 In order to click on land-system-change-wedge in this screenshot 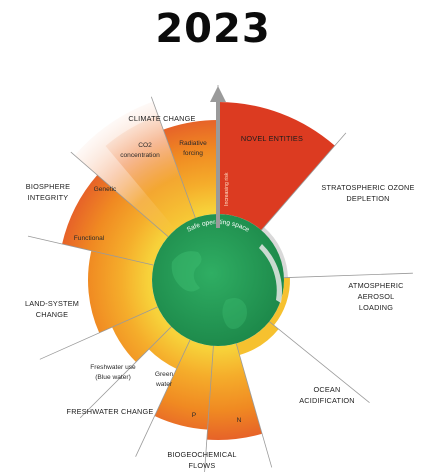, I will do `click(122, 291)`.